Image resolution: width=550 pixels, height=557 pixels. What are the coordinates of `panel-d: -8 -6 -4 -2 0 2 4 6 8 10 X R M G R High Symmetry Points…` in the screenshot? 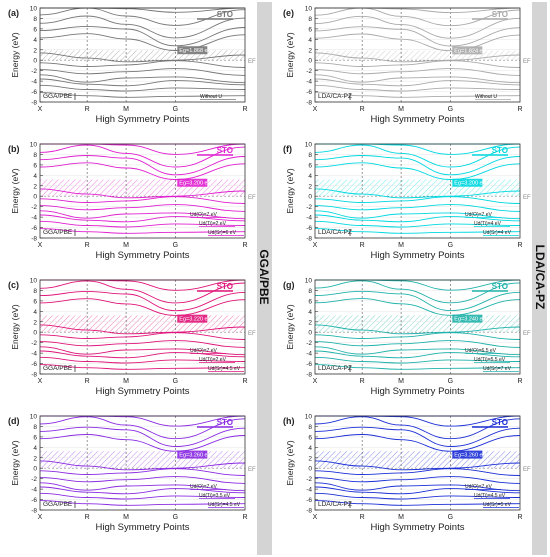 It's located at (132, 474).